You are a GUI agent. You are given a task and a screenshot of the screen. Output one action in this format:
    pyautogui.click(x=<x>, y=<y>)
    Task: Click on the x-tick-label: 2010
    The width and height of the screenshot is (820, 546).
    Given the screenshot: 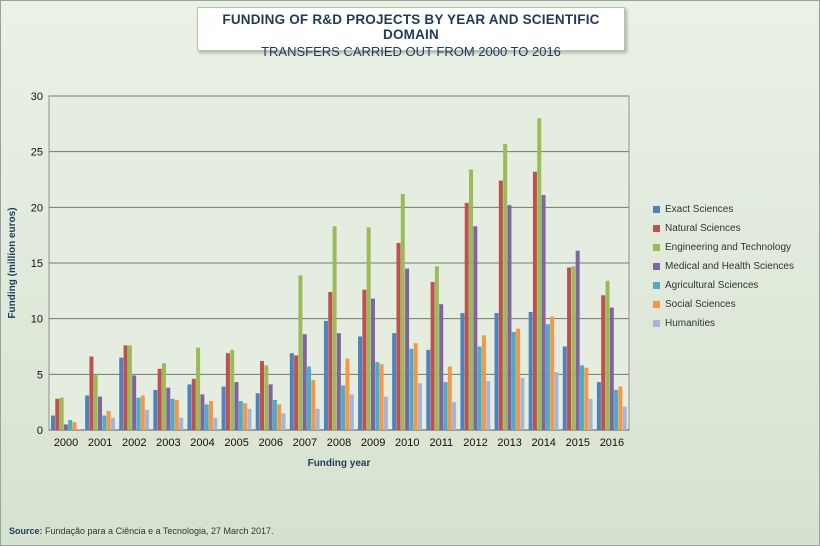 What is the action you would take?
    pyautogui.click(x=407, y=443)
    